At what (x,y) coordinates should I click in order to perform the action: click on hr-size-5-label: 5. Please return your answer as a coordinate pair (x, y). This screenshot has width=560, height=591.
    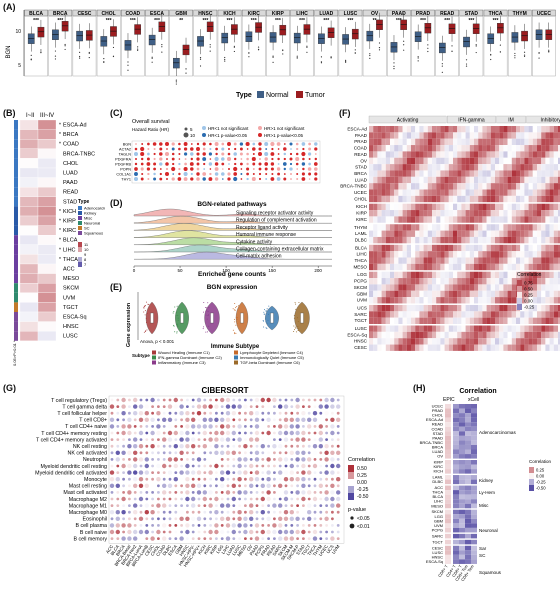
    Looking at the image, I should click on (191, 129).